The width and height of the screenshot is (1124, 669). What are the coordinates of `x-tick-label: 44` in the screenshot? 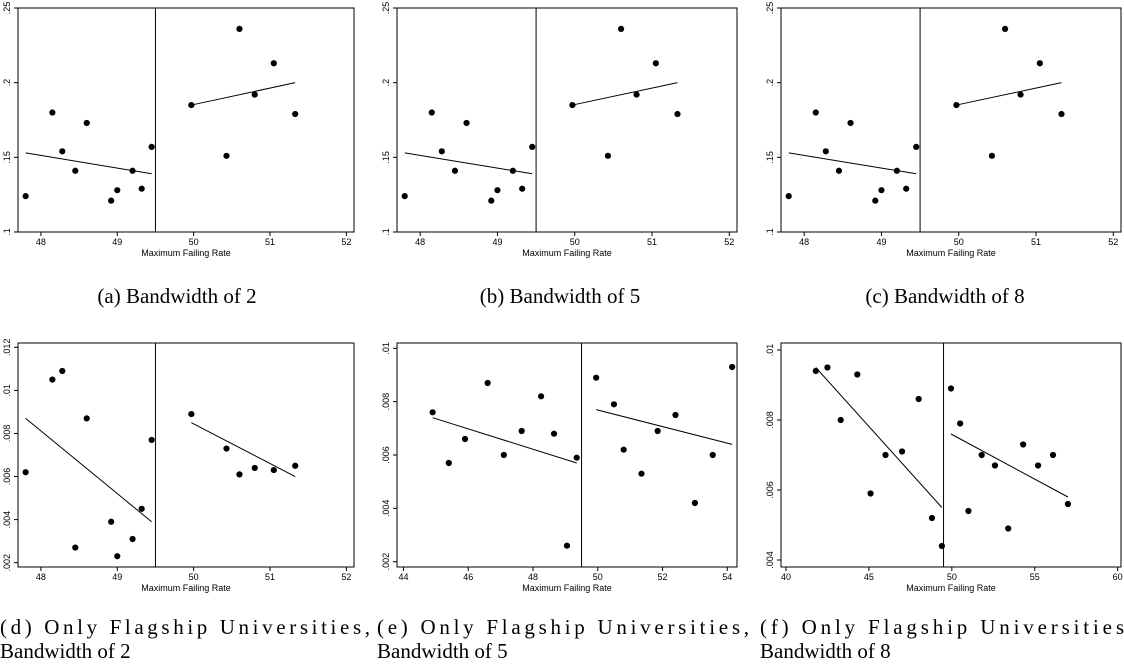 It's located at (403, 577).